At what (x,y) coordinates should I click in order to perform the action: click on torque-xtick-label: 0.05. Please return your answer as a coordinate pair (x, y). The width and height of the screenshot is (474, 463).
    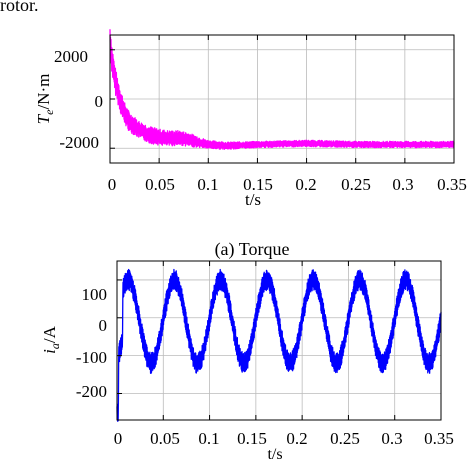
    Looking at the image, I should click on (160, 184).